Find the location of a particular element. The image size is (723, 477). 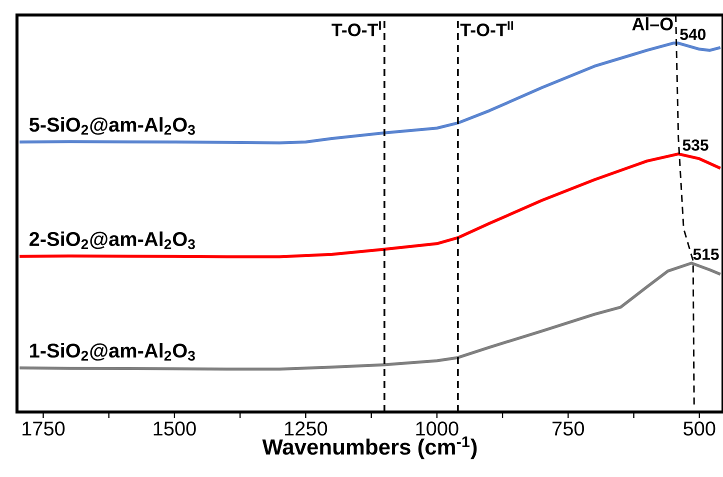

x-tick-label: 1000 is located at coordinates (437, 429).